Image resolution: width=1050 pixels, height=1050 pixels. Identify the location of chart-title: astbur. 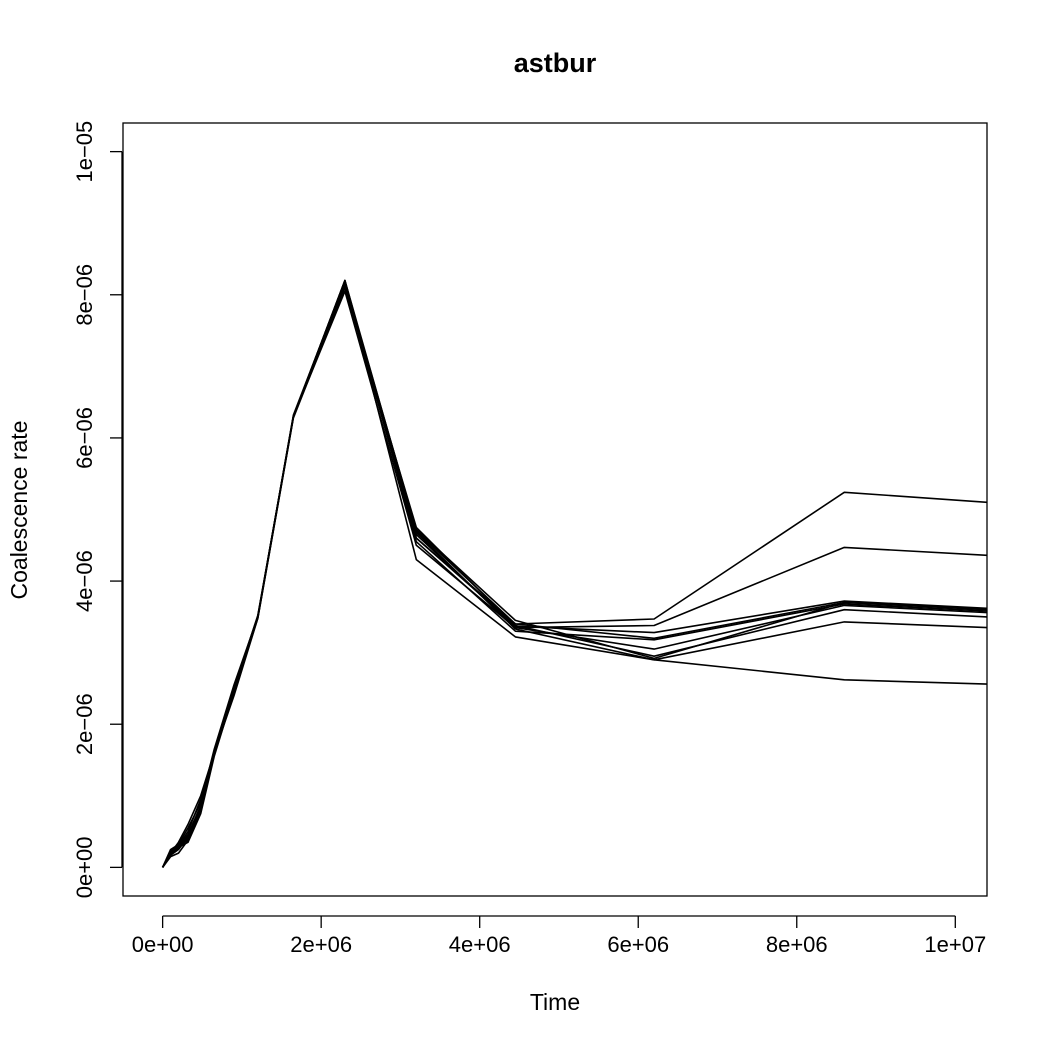
(555, 63).